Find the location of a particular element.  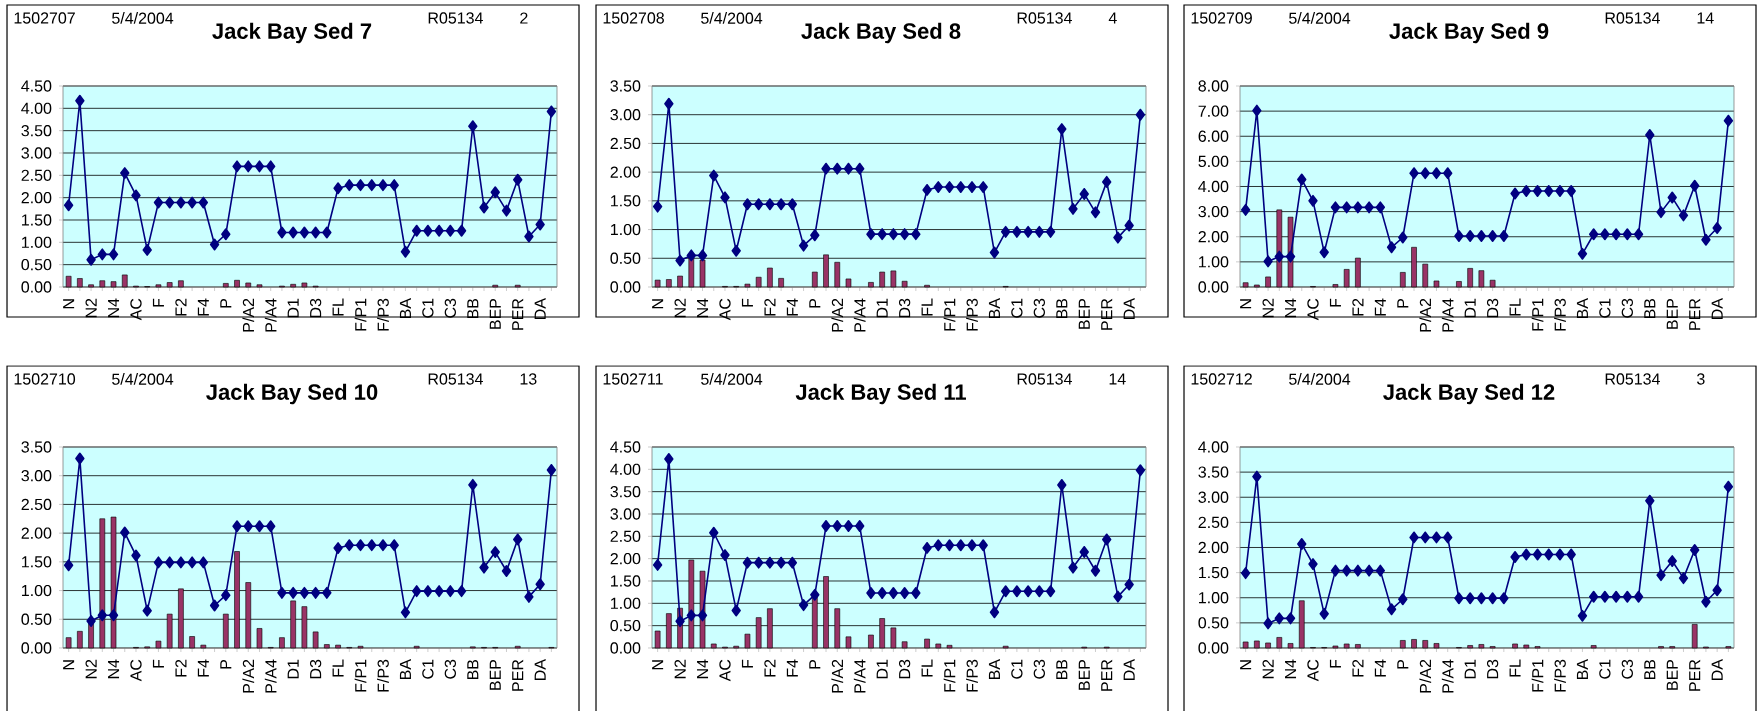

text: 13 is located at coordinates (528, 379).